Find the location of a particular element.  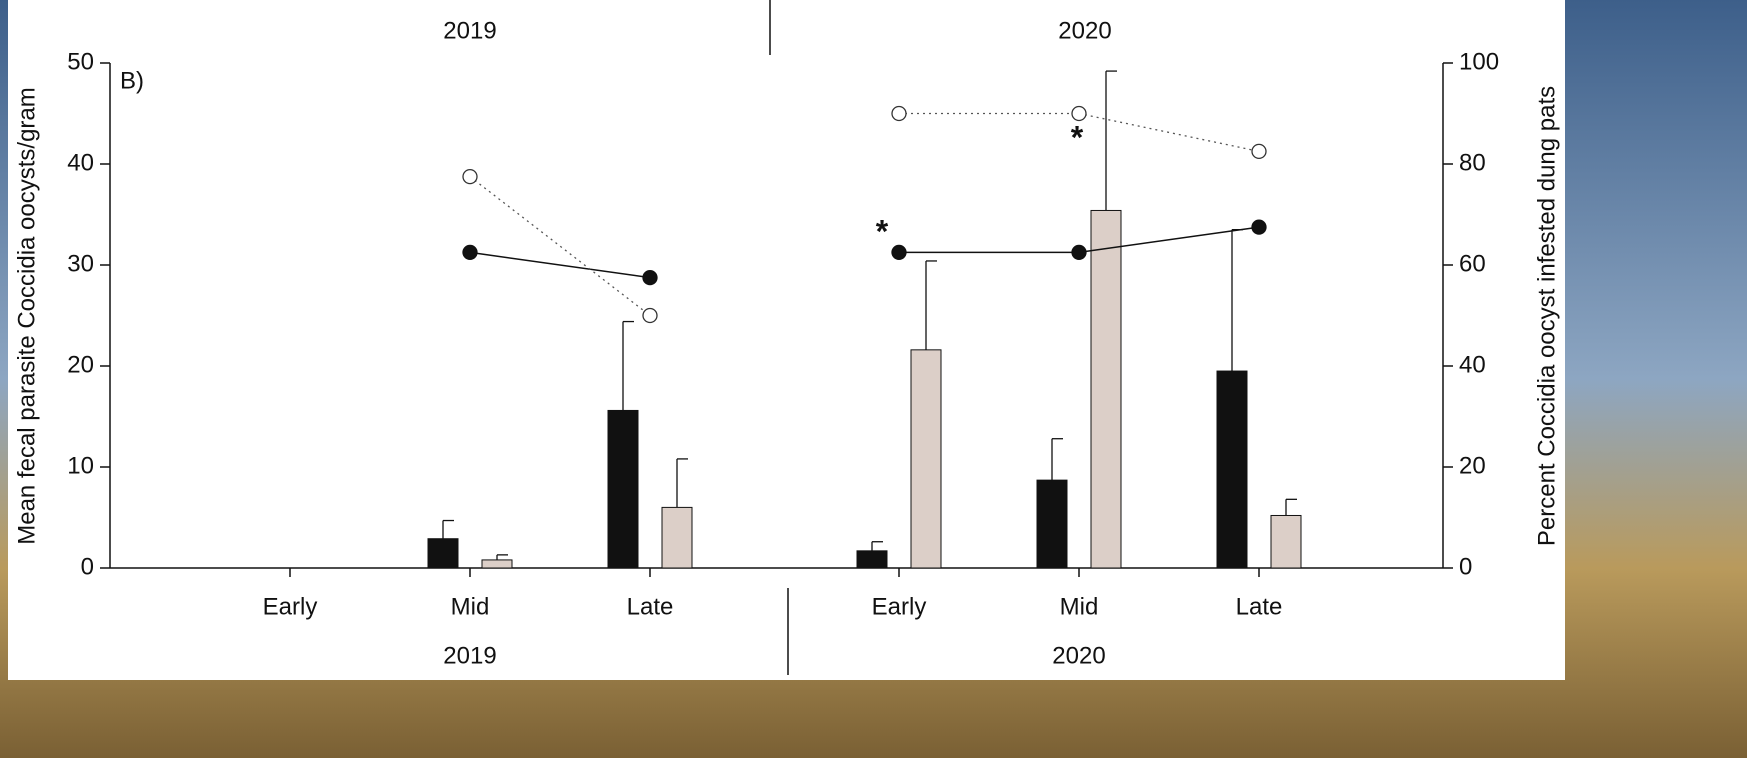

y2-tick-label: 80 is located at coordinates (1472, 162).